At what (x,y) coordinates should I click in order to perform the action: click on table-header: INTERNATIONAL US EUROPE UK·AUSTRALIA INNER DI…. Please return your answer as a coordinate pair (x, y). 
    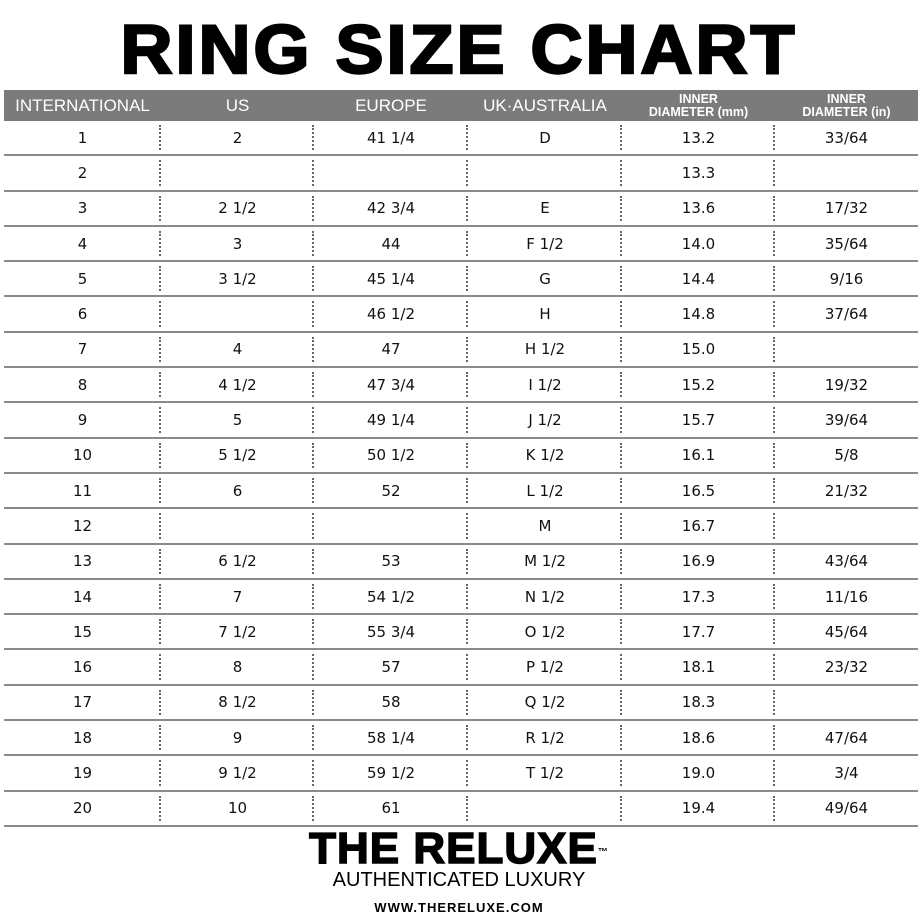
    Looking at the image, I should click on (461, 105).